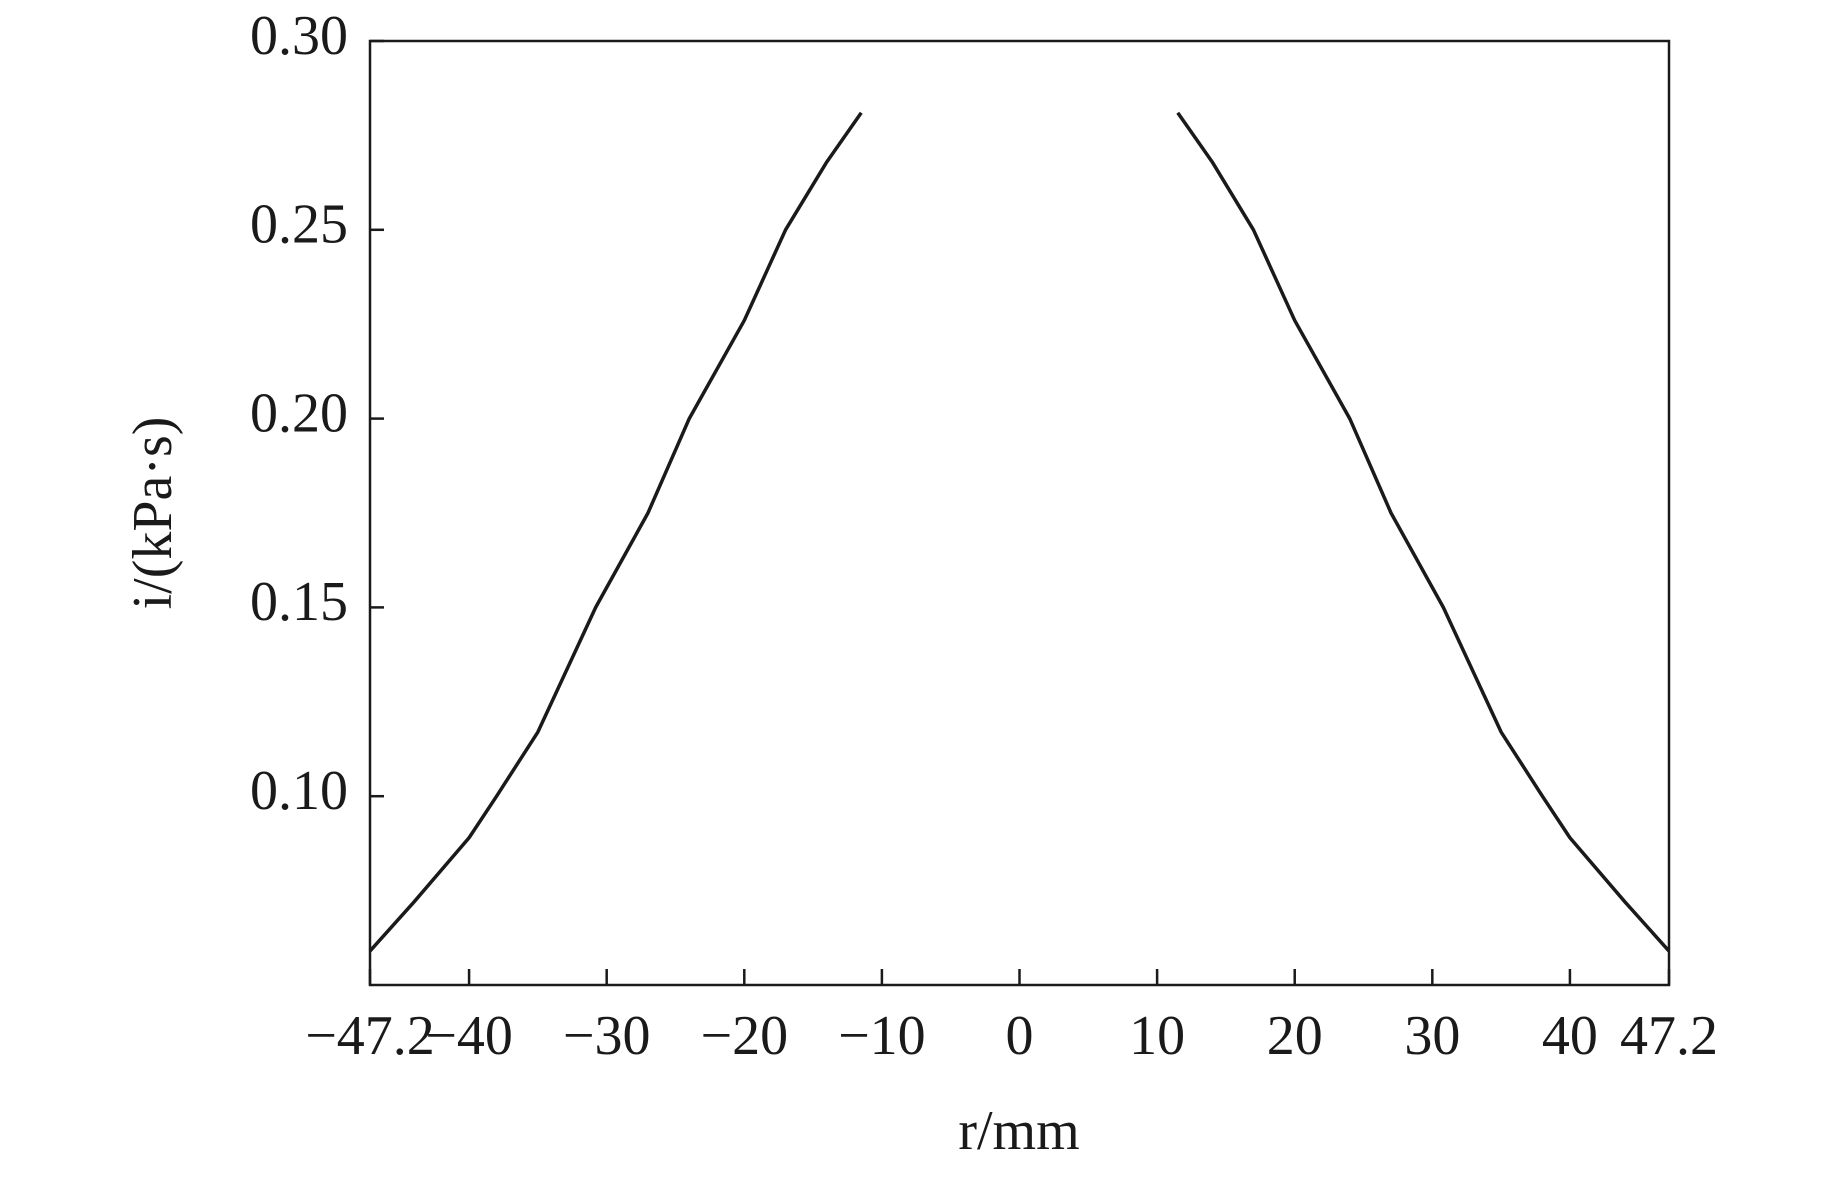 Image resolution: width=1843 pixels, height=1181 pixels. What do you see at coordinates (1020, 1036) in the screenshot?
I see `x-tick-label: 0` at bounding box center [1020, 1036].